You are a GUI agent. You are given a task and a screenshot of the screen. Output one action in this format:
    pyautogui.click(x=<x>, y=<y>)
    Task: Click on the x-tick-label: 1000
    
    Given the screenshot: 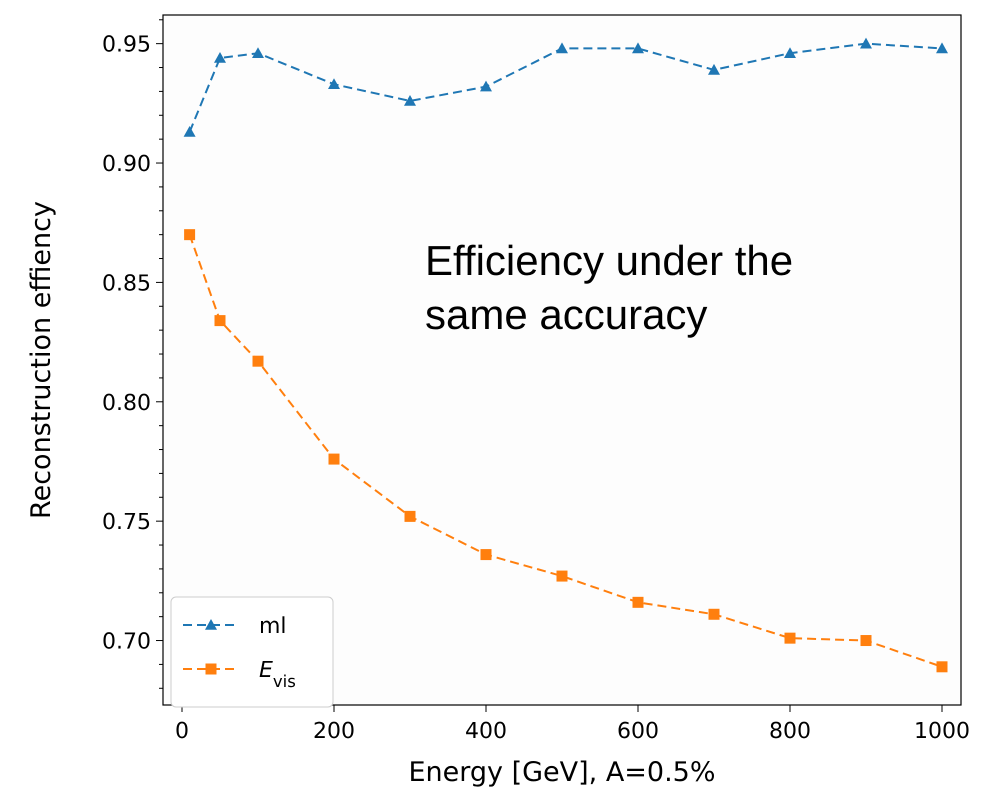 What is the action you would take?
    pyautogui.click(x=942, y=731)
    